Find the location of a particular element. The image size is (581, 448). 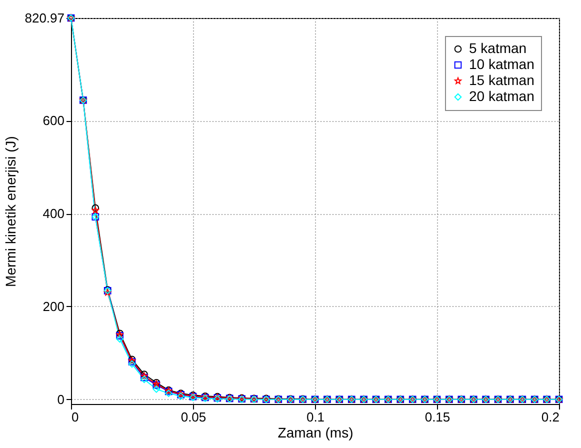

x-tick-label: 0.15 is located at coordinates (437, 417).